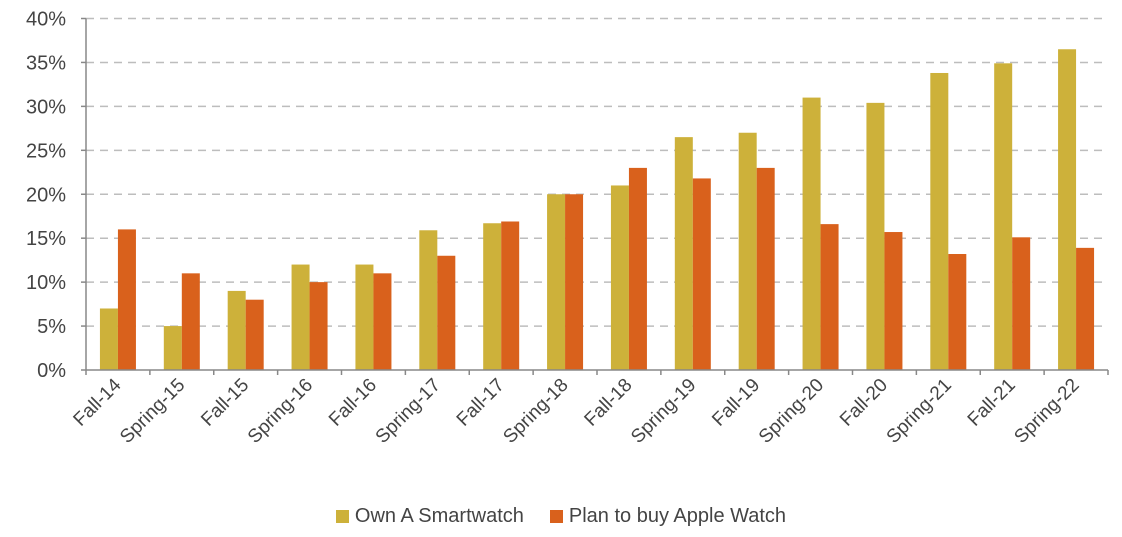 This screenshot has height=537, width=1122. Describe the element at coordinates (51, 371) in the screenshot. I see `y-tick-label: 0%` at that location.